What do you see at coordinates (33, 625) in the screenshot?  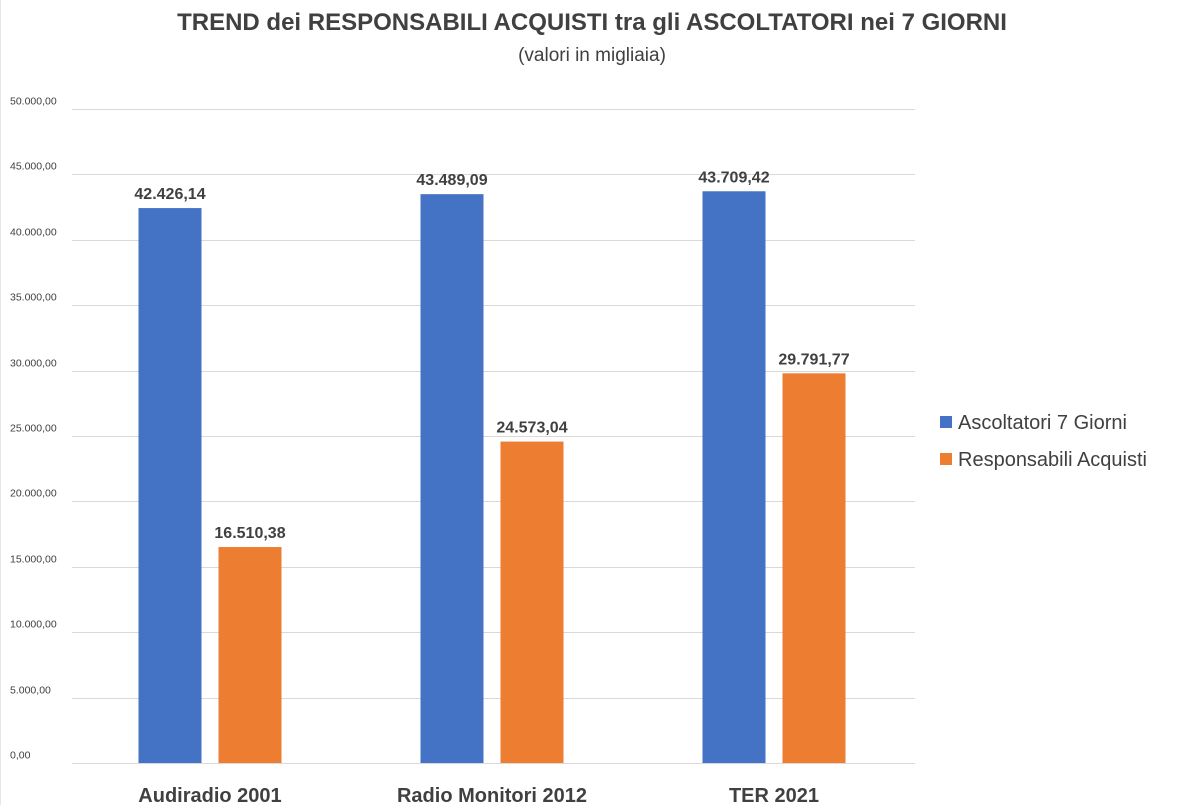 I see `y-tick-label: 10.000,00` at bounding box center [33, 625].